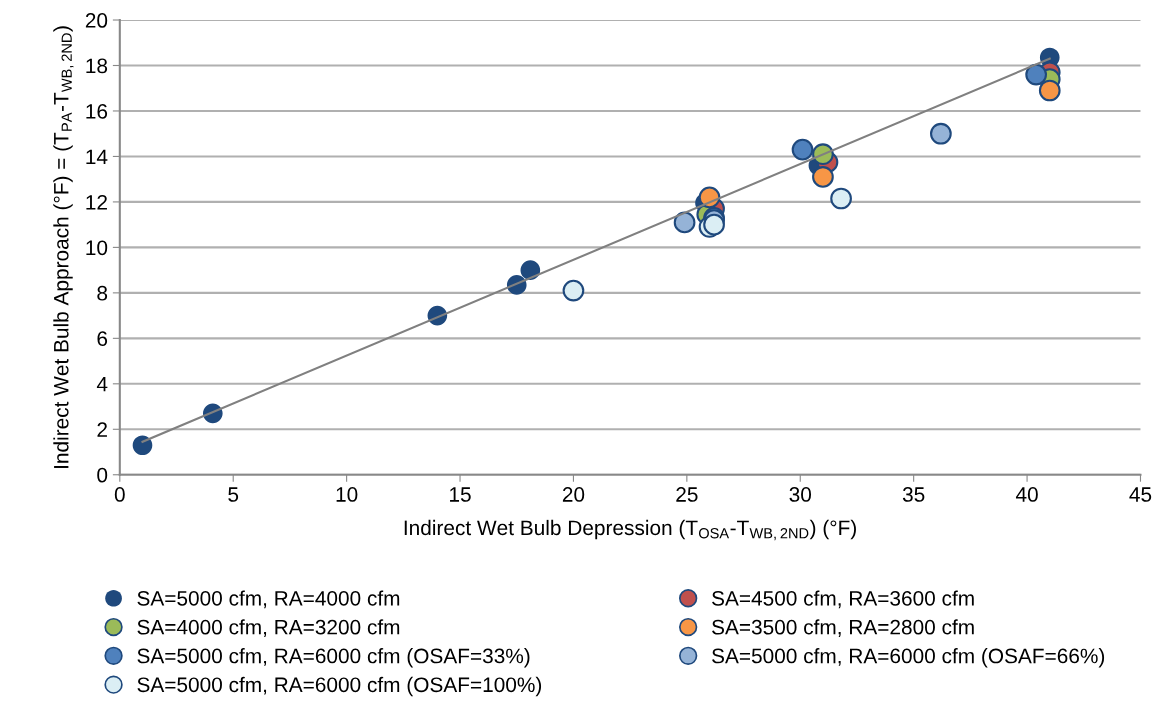  I want to click on legend-label: SA=5000 cfm, RA=6000 cfm (OSAF=66%), so click(908, 658).